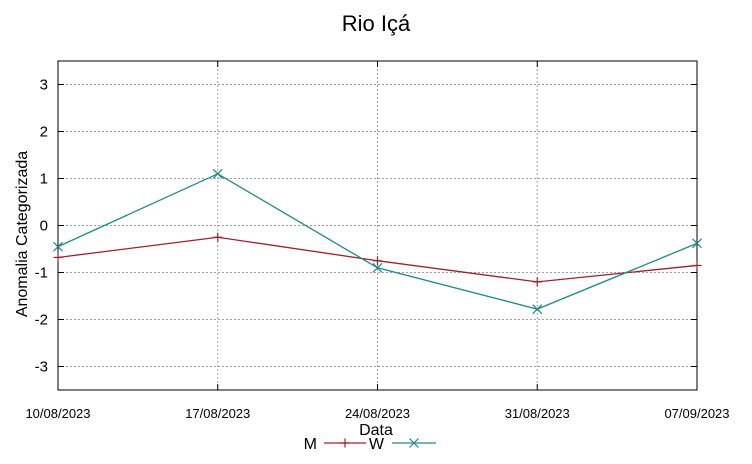  Describe the element at coordinates (377, 444) in the screenshot. I see `legend-label-w: W` at that location.